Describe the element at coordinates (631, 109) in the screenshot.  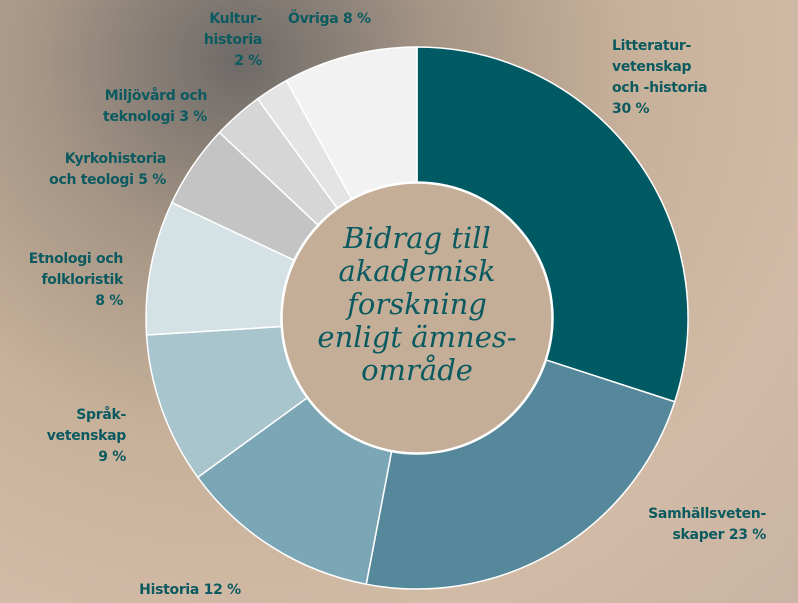
I see `value-label: 30 %` at that location.